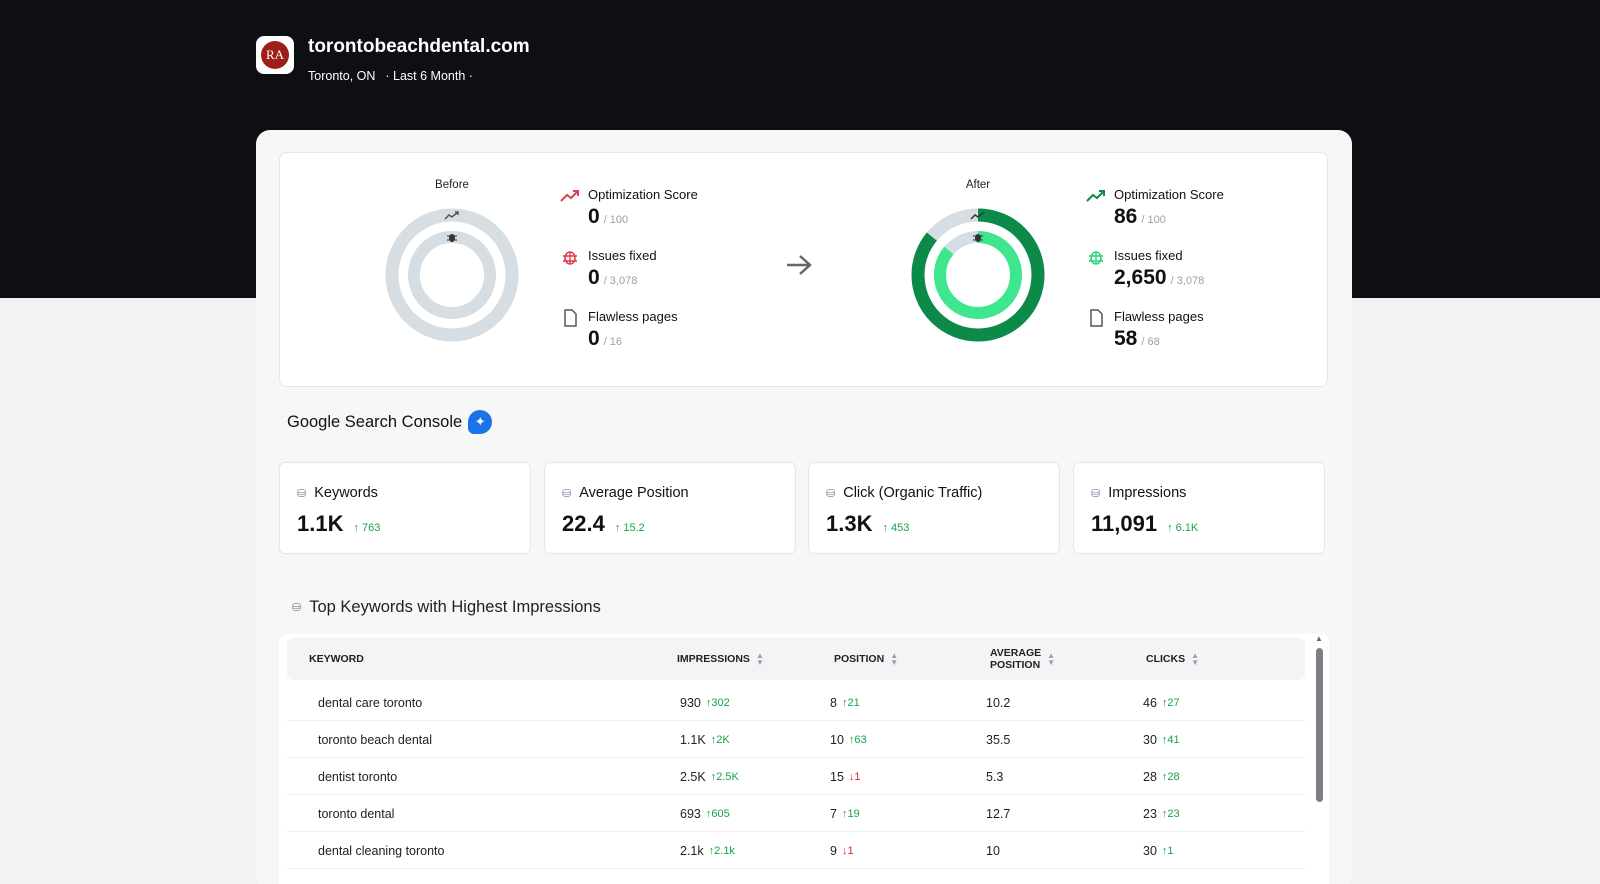 The width and height of the screenshot is (1600, 884). What do you see at coordinates (583, 523) in the screenshot?
I see `kpi-value: 22.4` at bounding box center [583, 523].